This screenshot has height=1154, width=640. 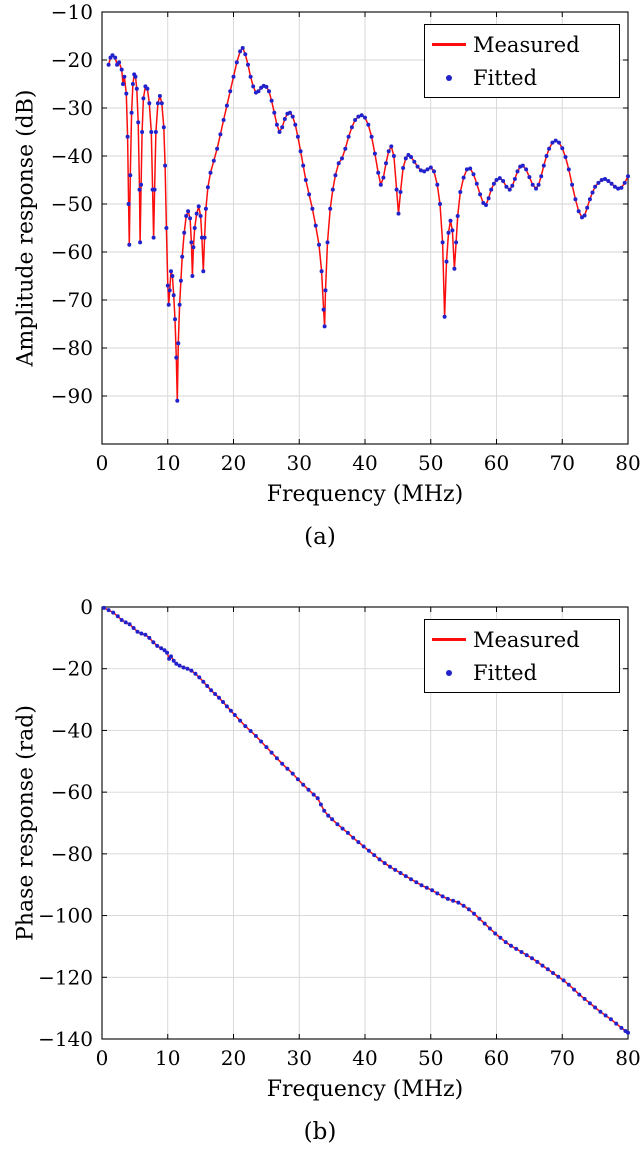 What do you see at coordinates (365, 494) in the screenshot?
I see `amplitude-x-axis-label: Frequency (MHz)` at bounding box center [365, 494].